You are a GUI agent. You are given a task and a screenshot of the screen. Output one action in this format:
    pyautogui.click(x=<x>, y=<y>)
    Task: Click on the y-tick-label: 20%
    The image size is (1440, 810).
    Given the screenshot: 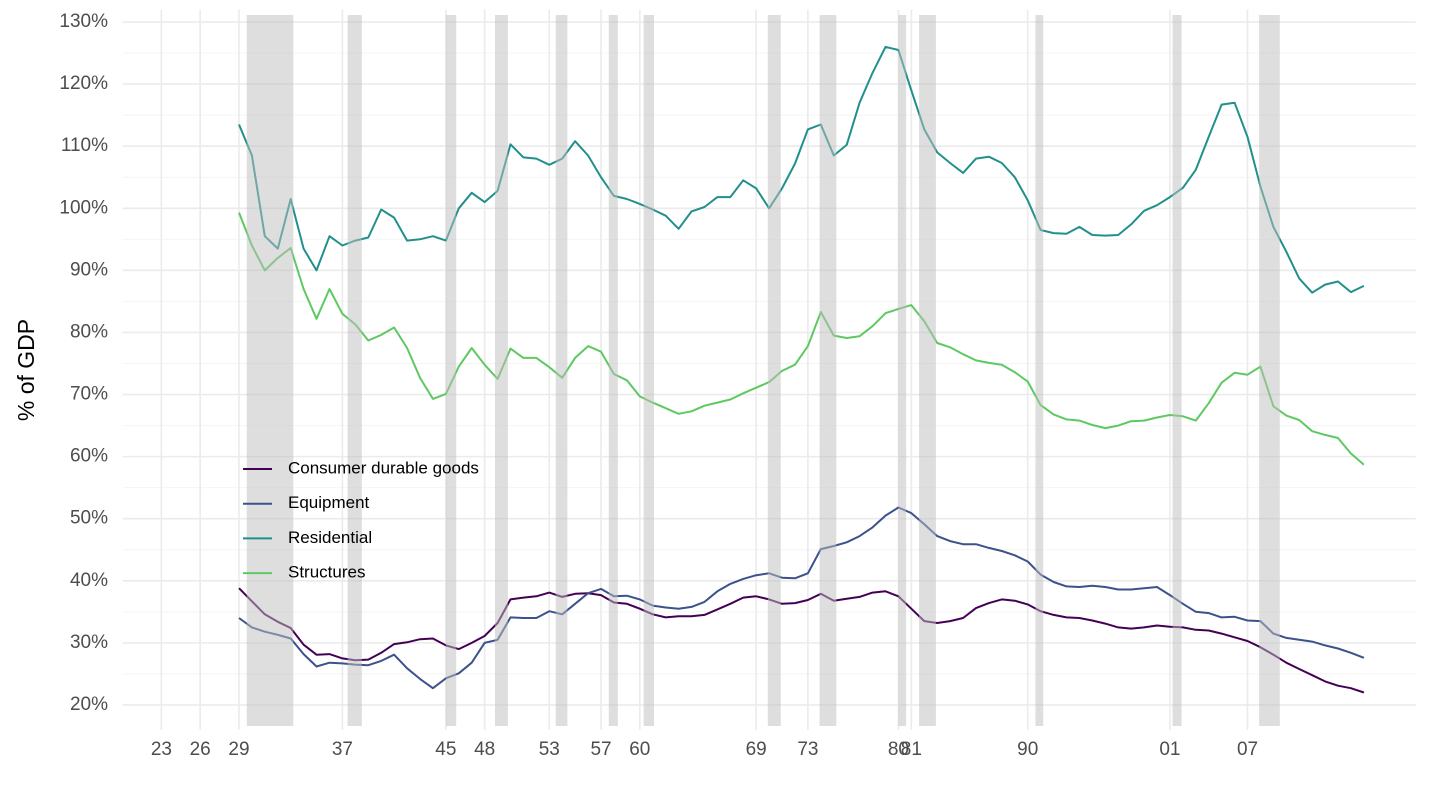 What is the action you would take?
    pyautogui.click(x=89, y=704)
    